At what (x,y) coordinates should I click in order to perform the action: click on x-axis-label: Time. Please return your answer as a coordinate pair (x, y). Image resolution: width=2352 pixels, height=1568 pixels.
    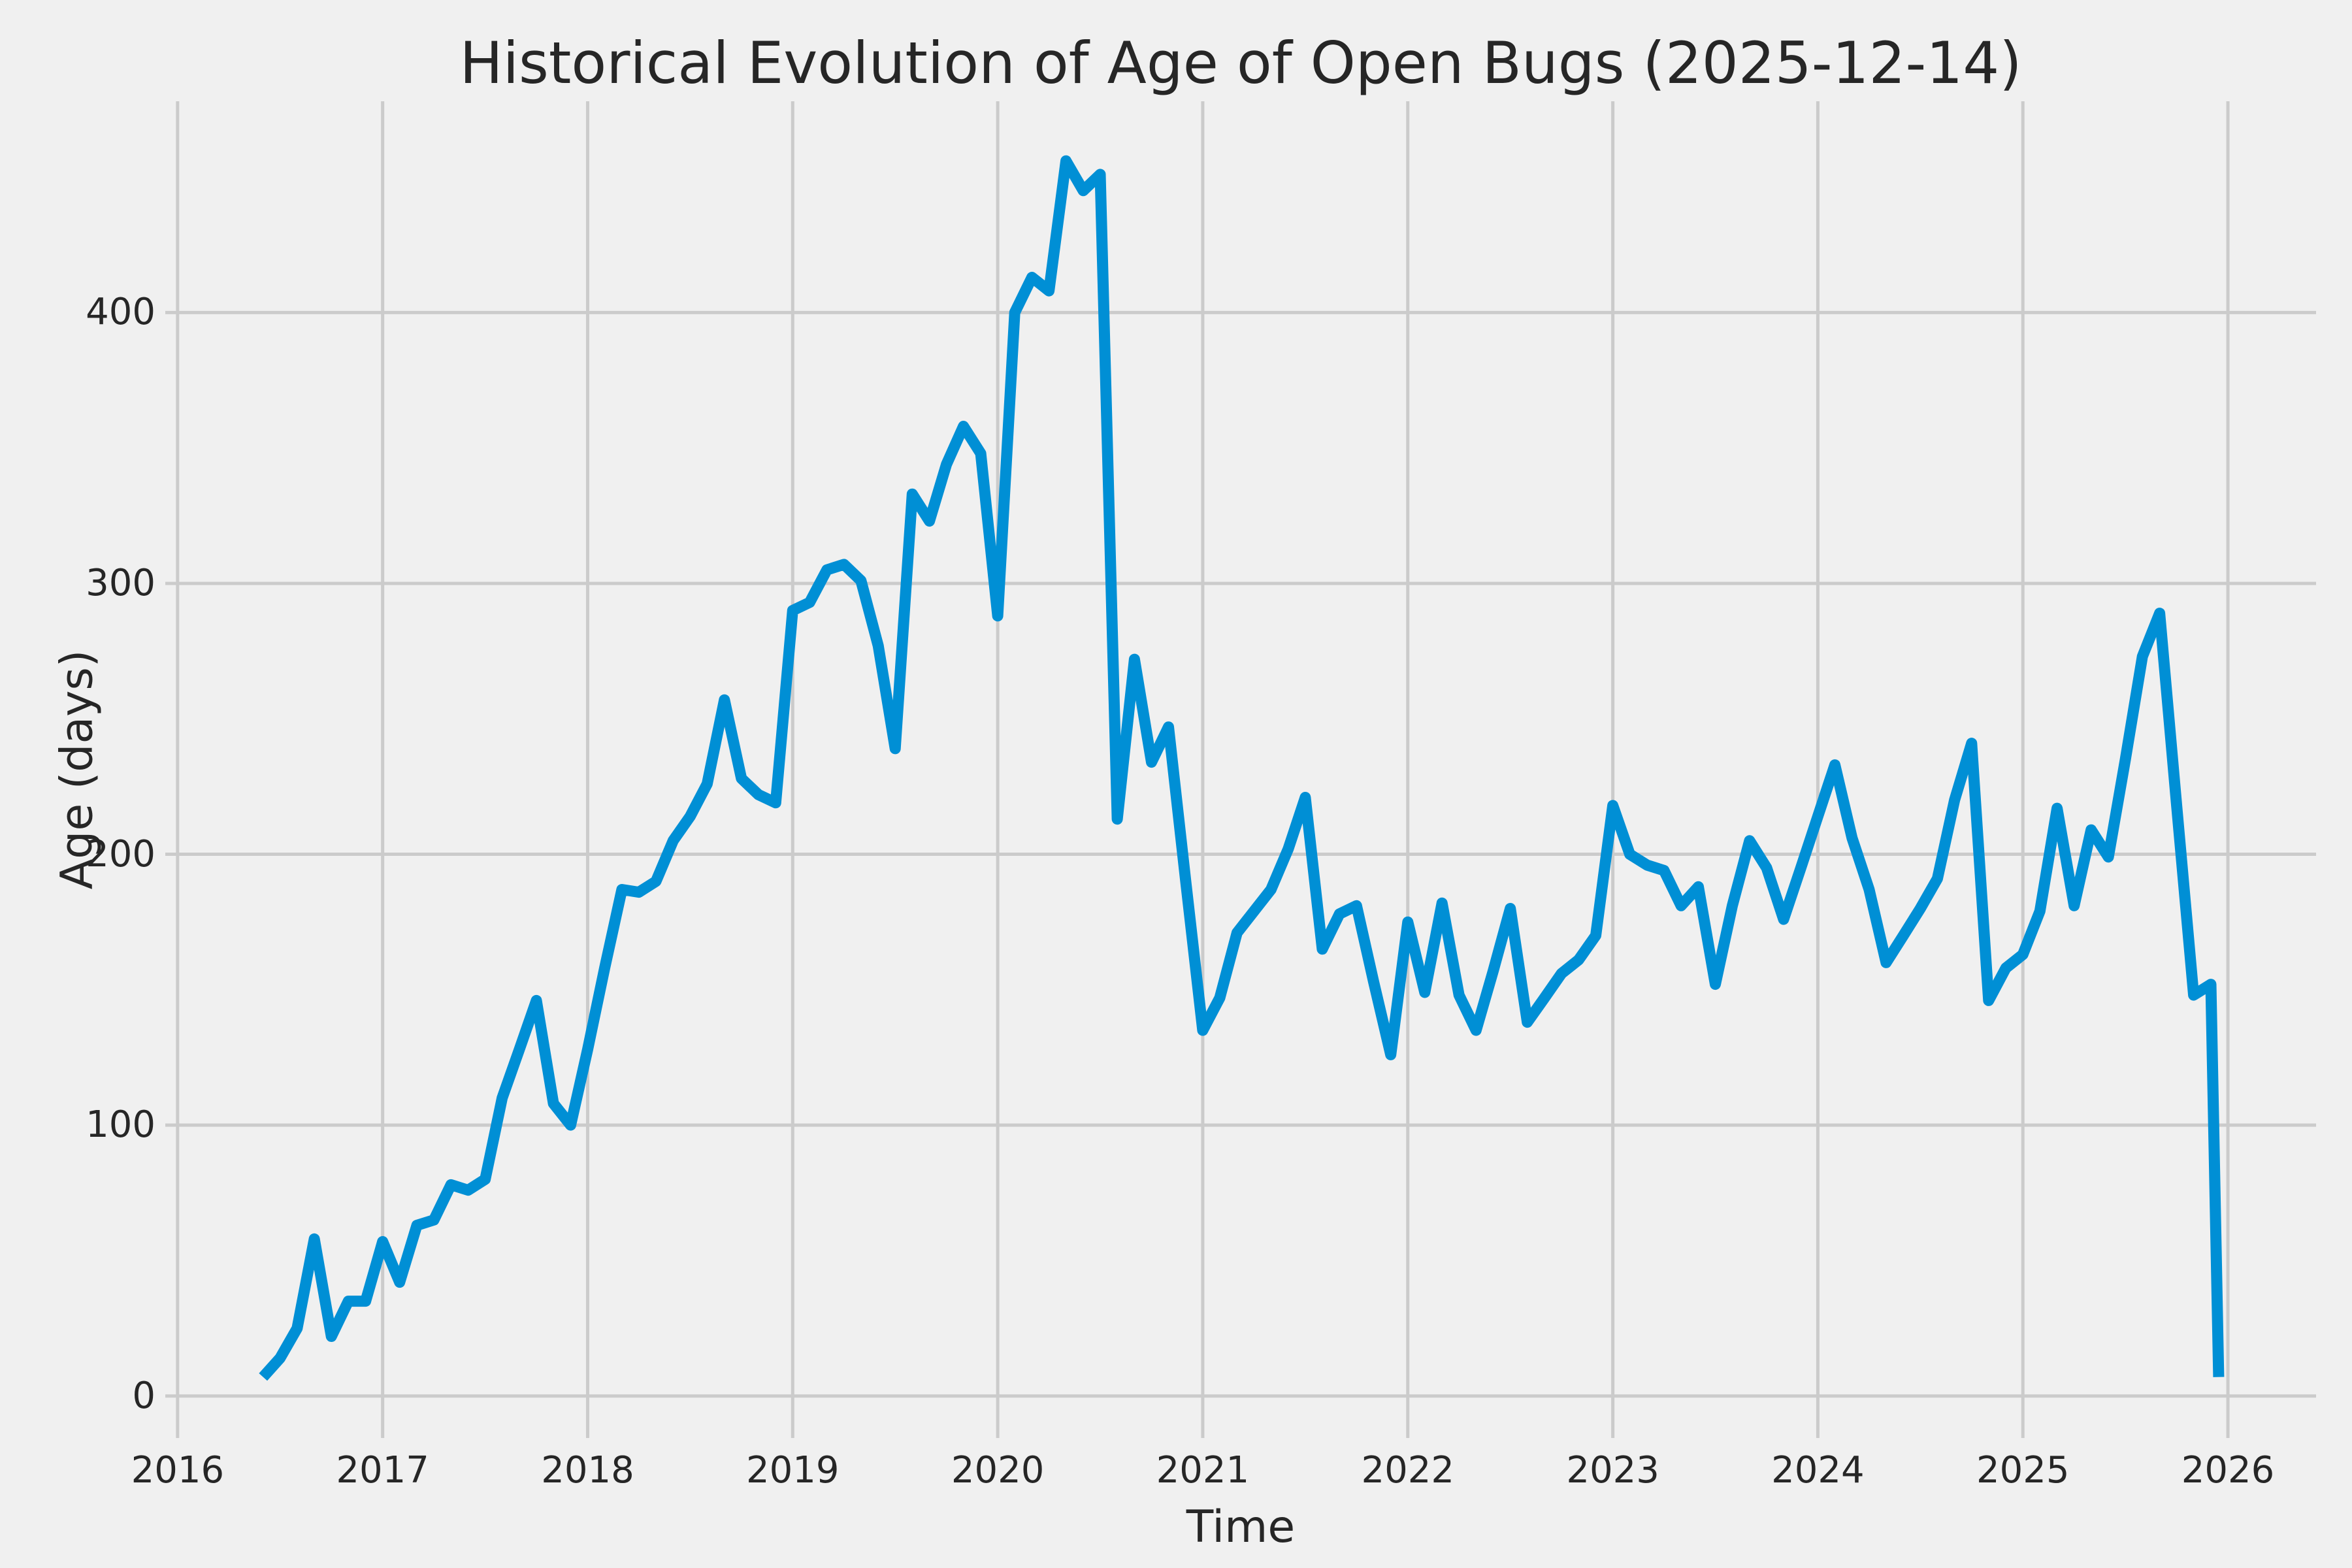
    Looking at the image, I should click on (1241, 1527).